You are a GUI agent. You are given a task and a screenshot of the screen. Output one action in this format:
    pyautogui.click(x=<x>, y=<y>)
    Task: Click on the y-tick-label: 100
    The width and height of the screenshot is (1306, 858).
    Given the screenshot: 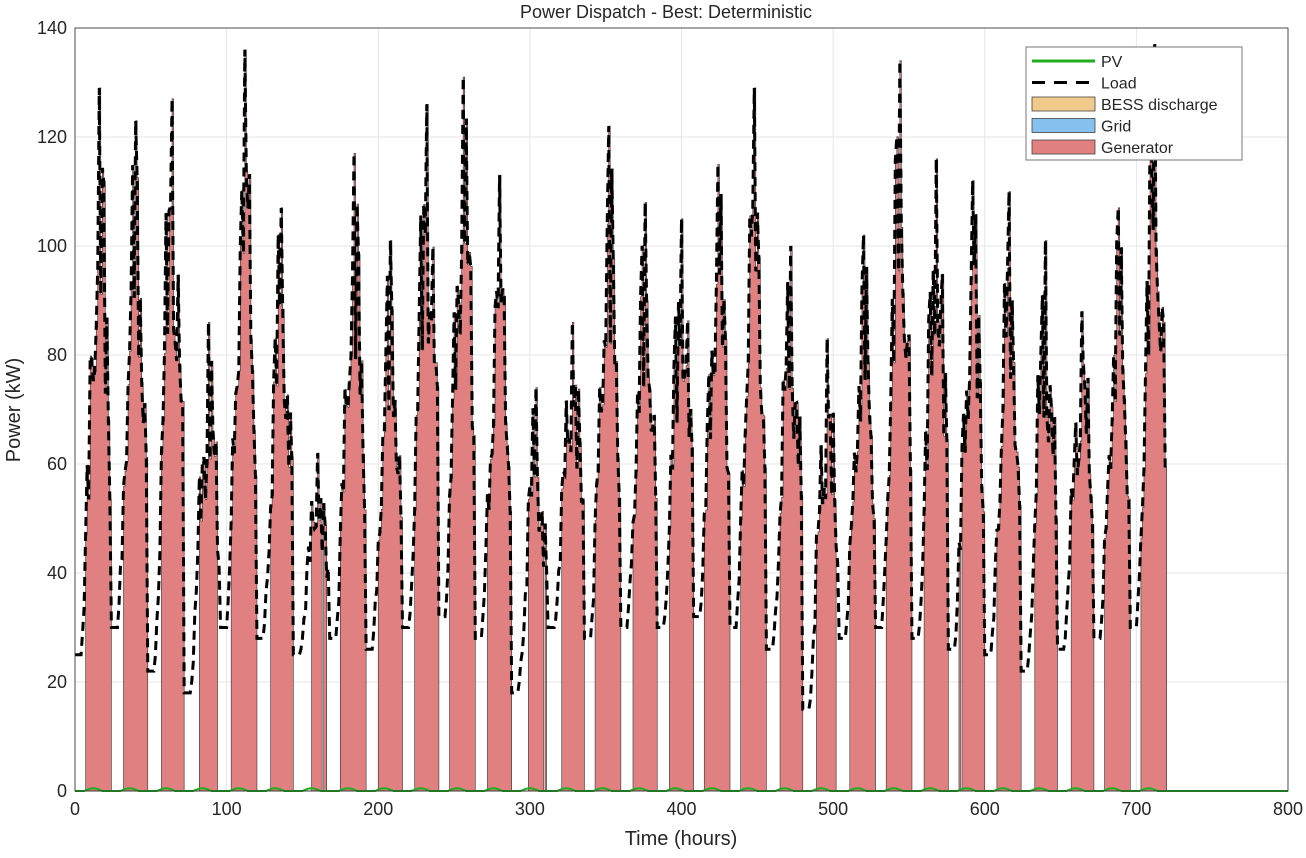 What is the action you would take?
    pyautogui.click(x=52, y=246)
    